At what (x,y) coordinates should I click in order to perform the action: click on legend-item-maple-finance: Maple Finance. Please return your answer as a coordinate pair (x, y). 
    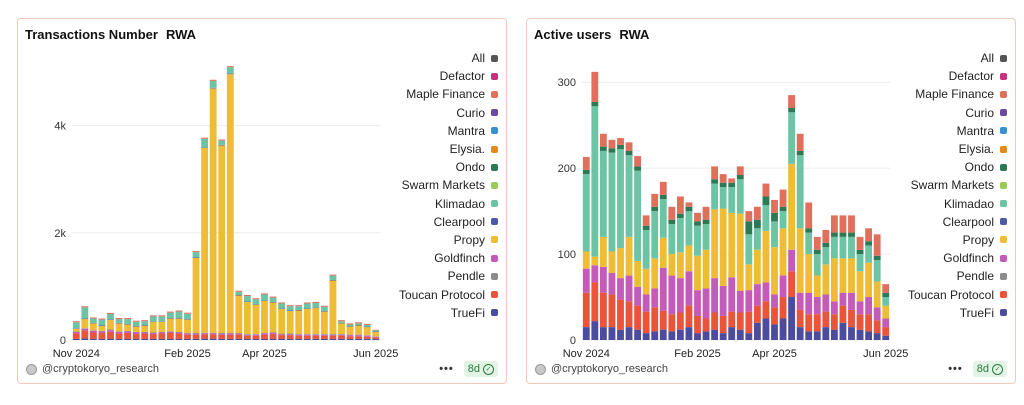
    Looking at the image, I should click on (942, 94).